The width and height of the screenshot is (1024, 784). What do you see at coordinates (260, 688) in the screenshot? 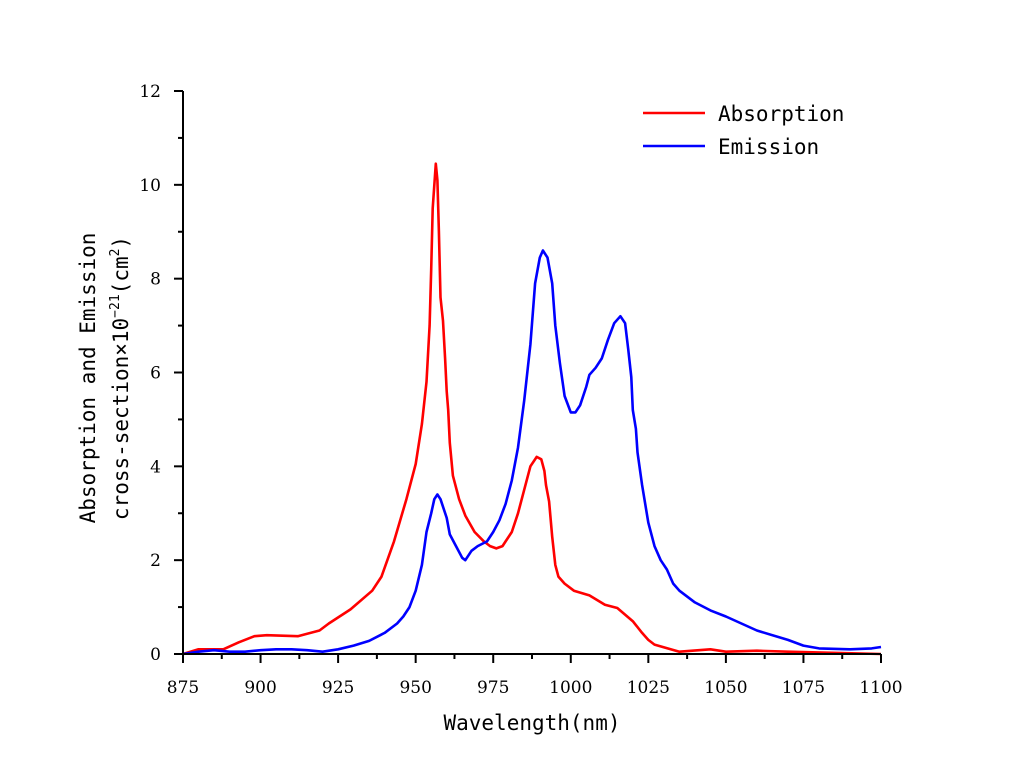
I see `x-tick-label: 900` at bounding box center [260, 688].